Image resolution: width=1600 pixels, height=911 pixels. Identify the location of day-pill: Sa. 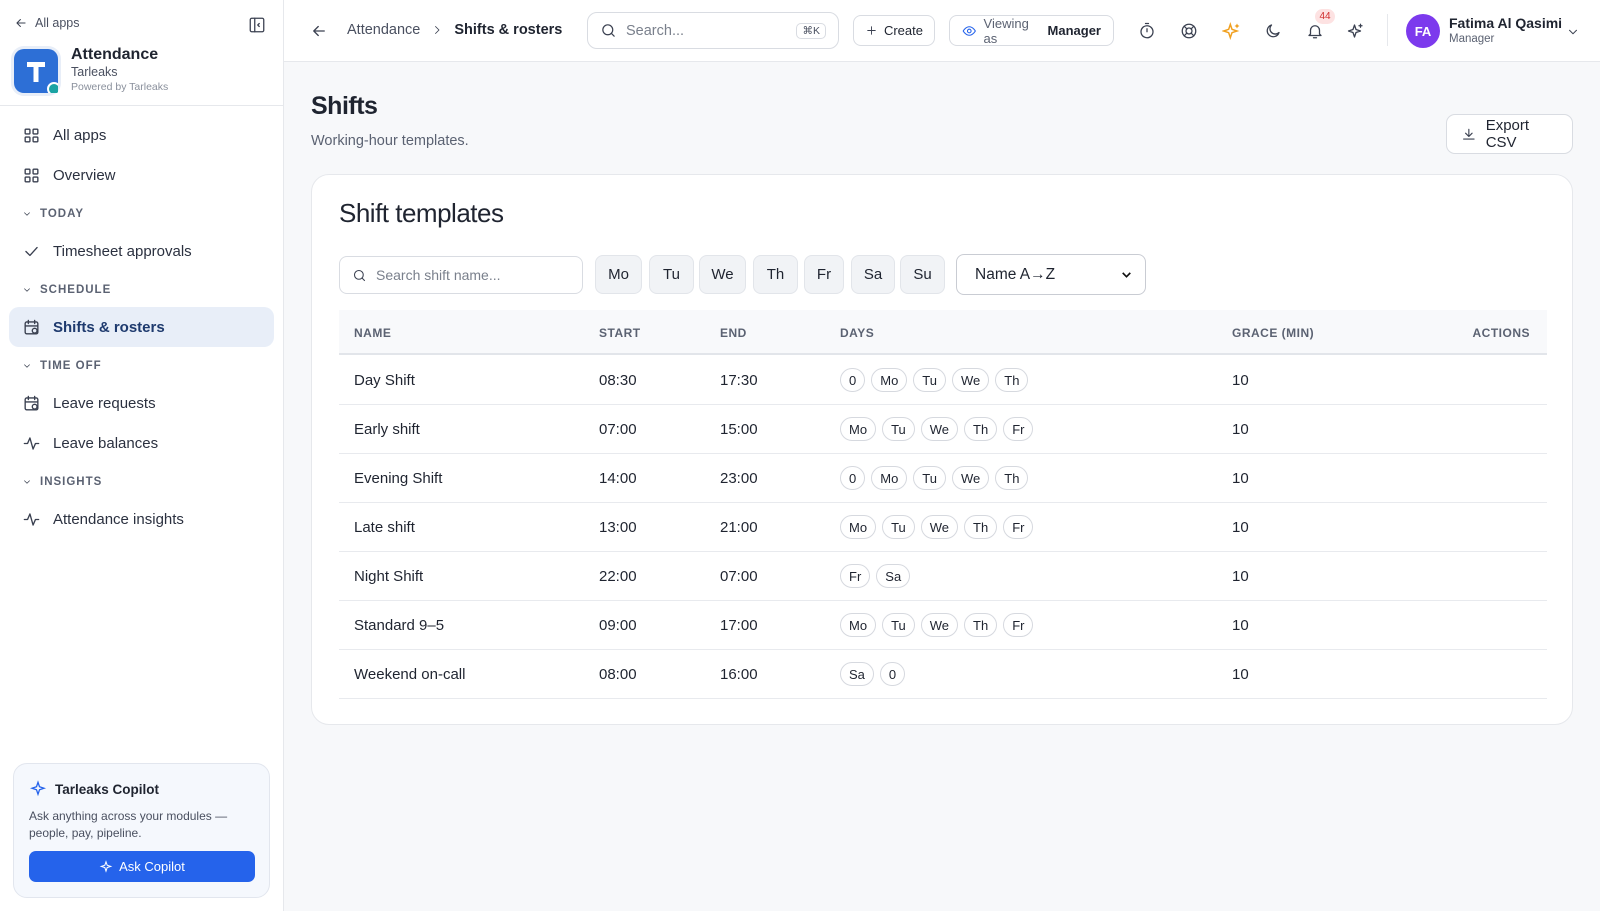
(893, 576).